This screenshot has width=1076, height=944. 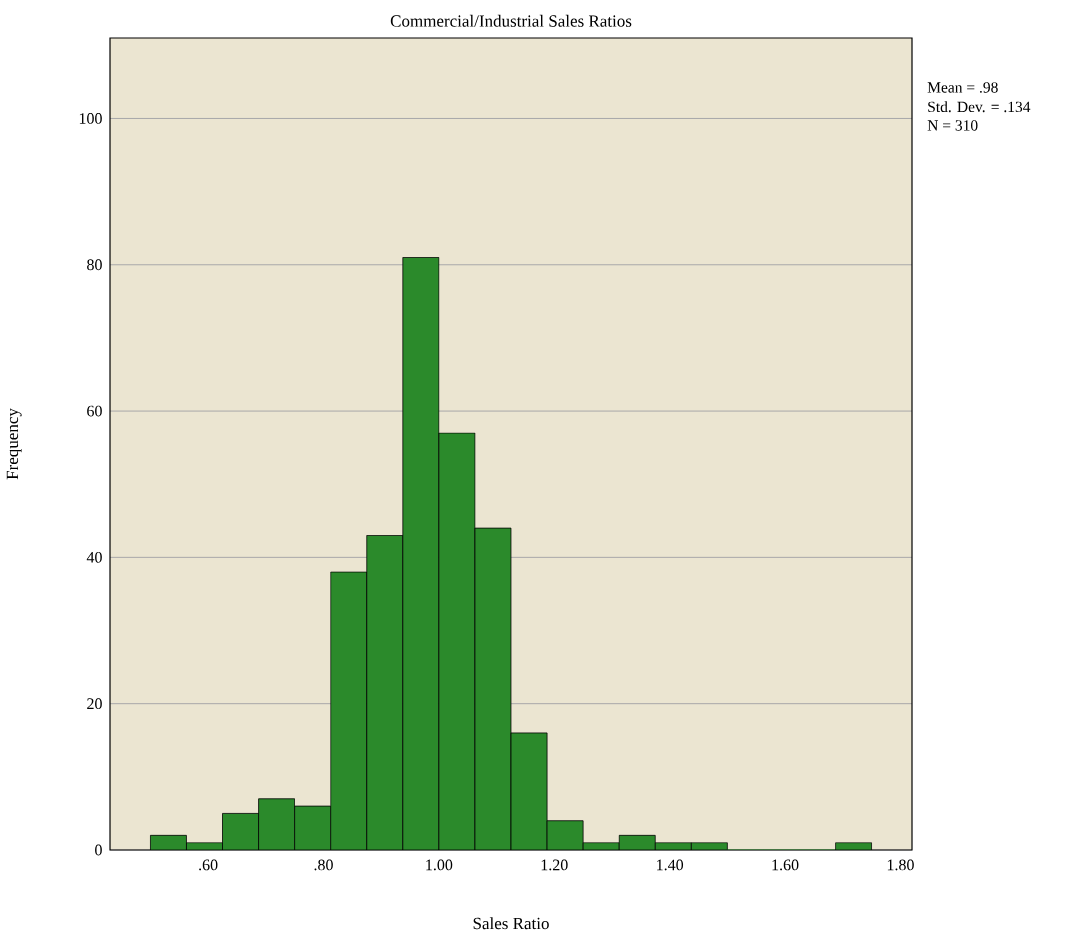 I want to click on x-tick-label: .80, so click(x=323, y=865).